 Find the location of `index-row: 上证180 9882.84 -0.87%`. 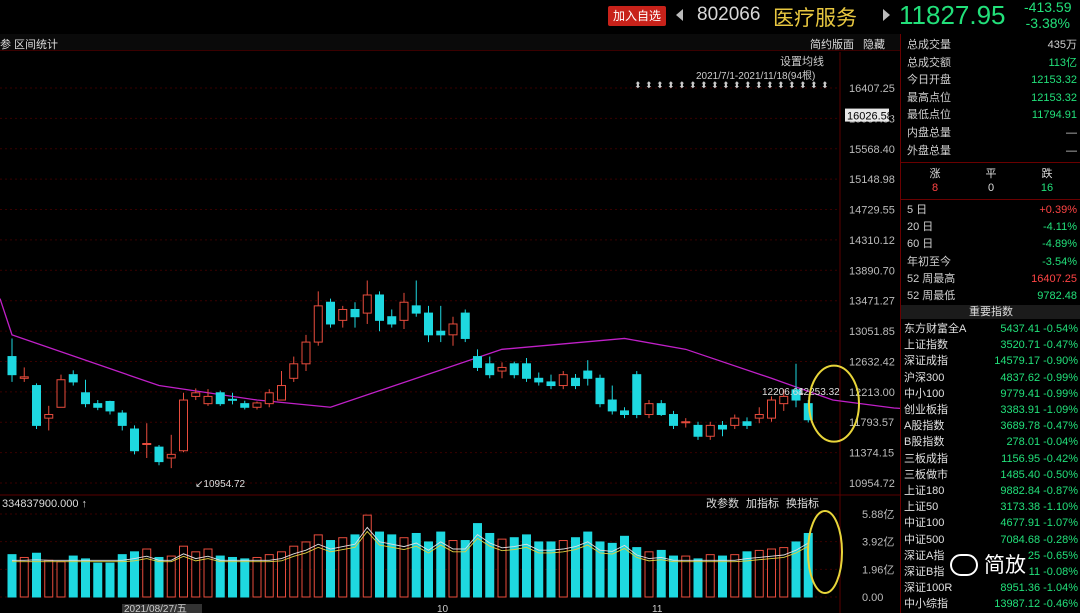

index-row: 上证180 9882.84 -0.87% is located at coordinates (991, 491).